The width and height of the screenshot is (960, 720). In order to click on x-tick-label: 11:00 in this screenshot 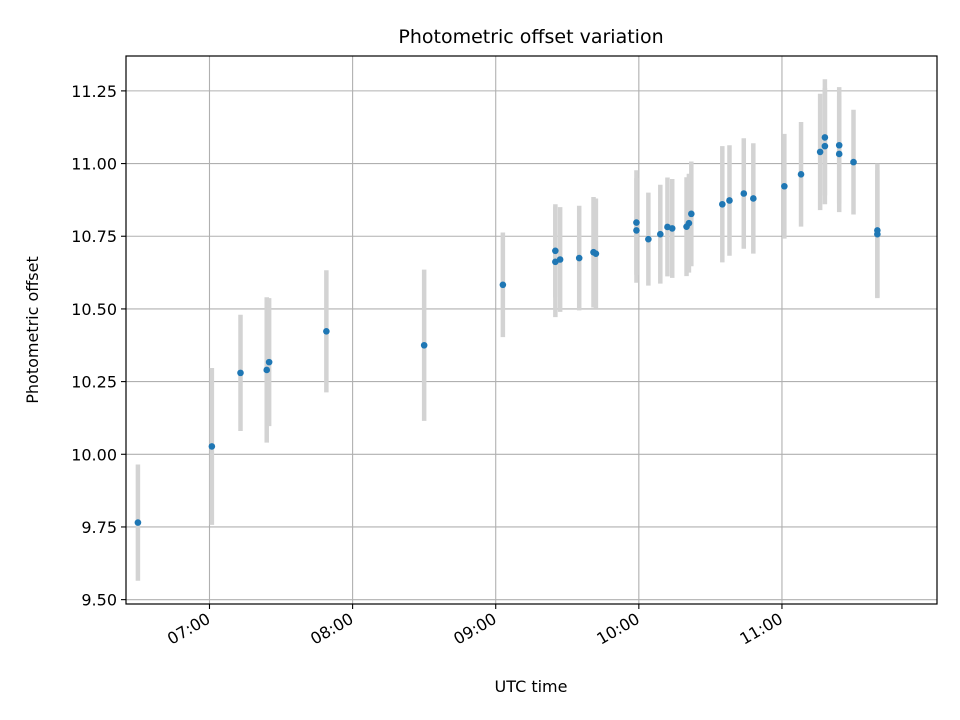, I will do `click(761, 629)`.